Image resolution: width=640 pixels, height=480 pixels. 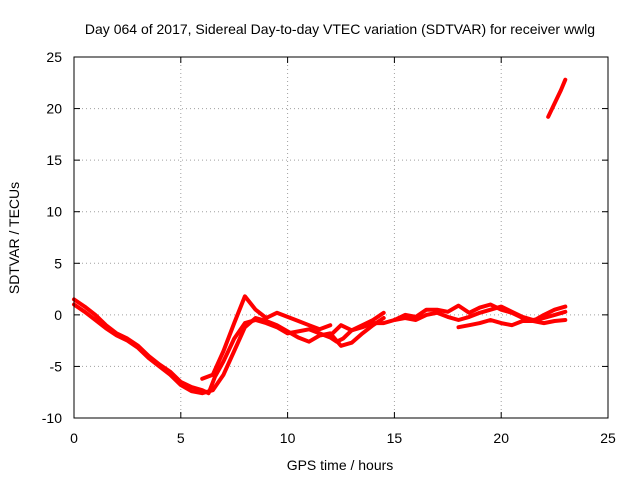 What do you see at coordinates (181, 438) in the screenshot?
I see `x-tick-label: 5` at bounding box center [181, 438].